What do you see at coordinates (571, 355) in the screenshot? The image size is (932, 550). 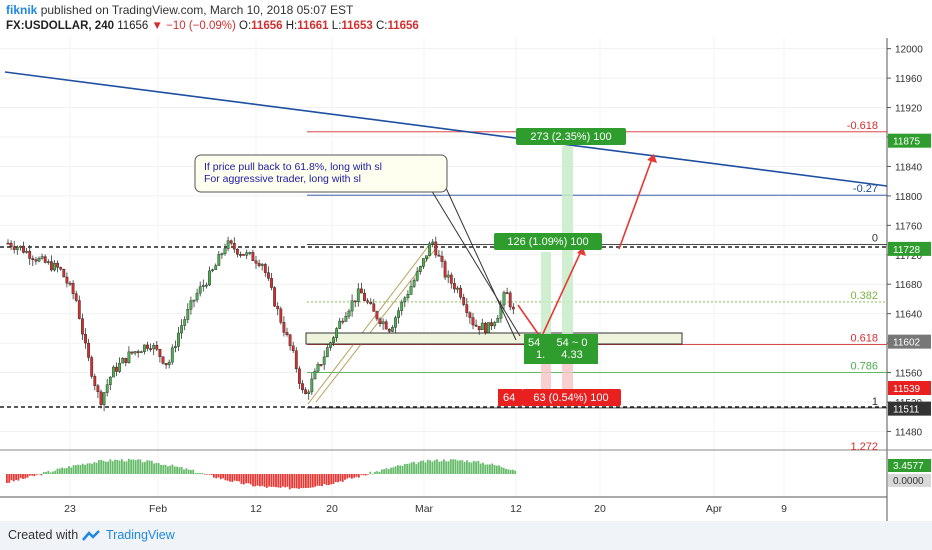 I see `rr-right-2: 4.33` at bounding box center [571, 355].